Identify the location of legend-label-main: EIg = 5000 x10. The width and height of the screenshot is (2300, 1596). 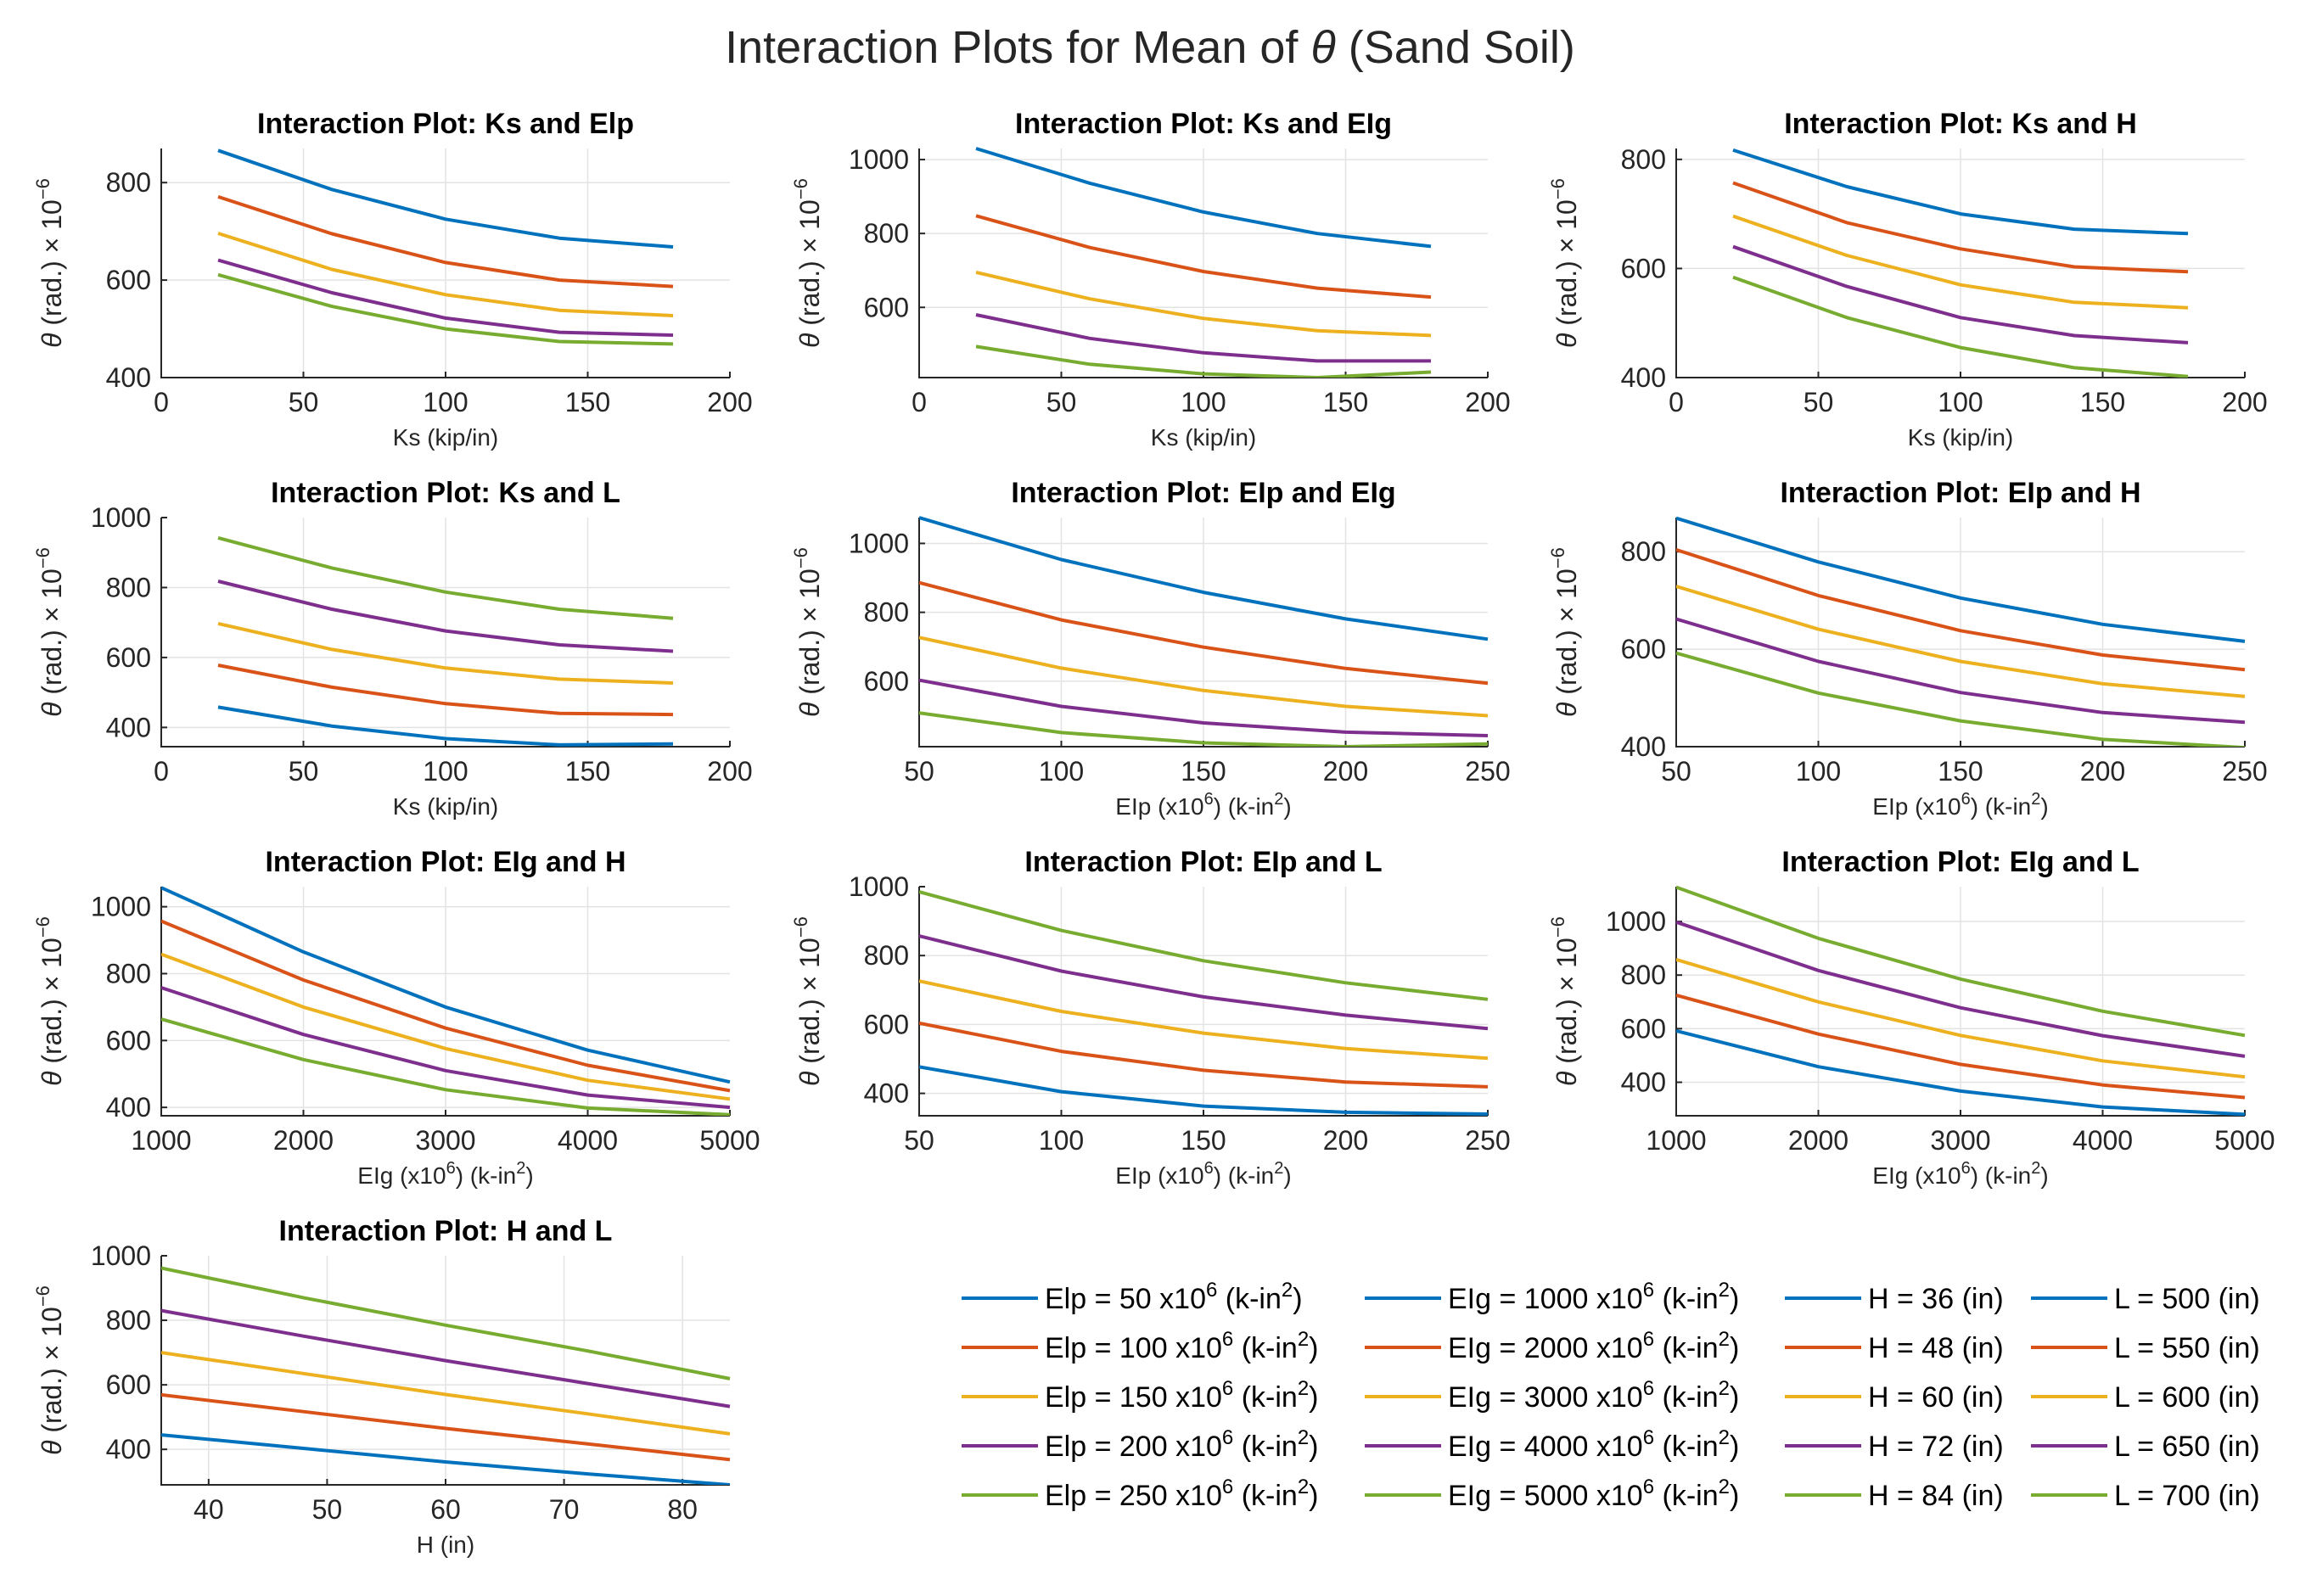
(1546, 1496).